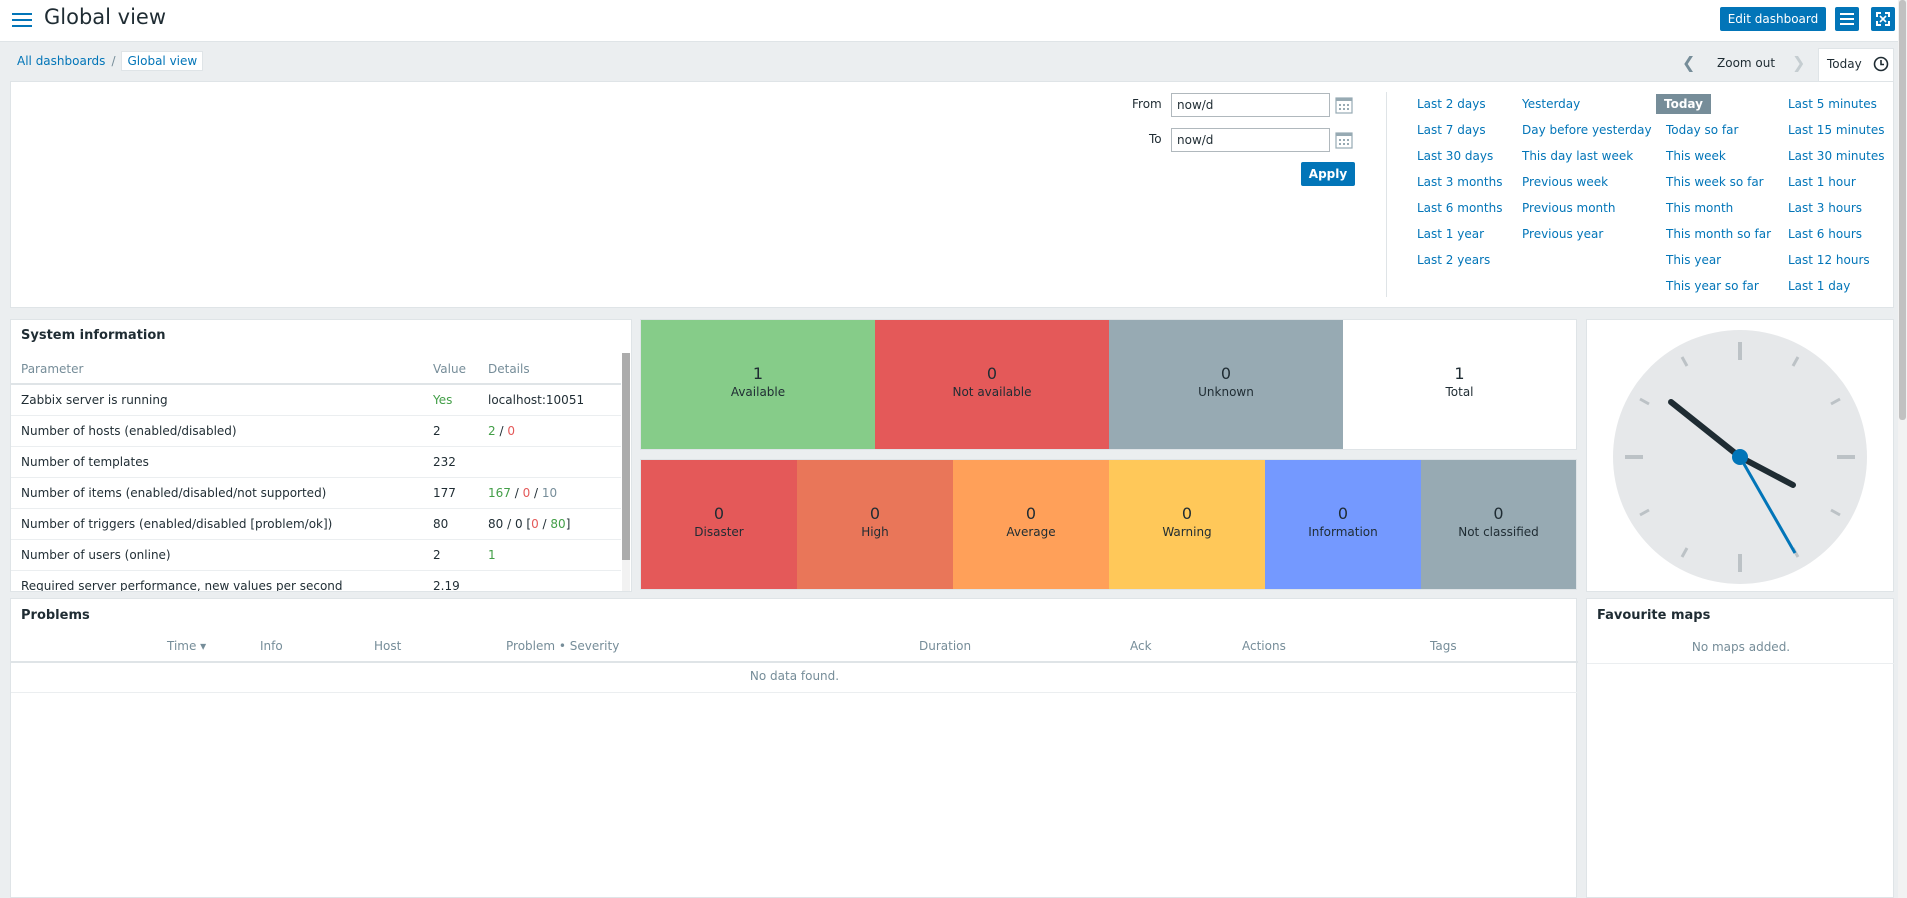  Describe the element at coordinates (1551, 104) in the screenshot. I see `quick-range-link: Yesterday` at that location.